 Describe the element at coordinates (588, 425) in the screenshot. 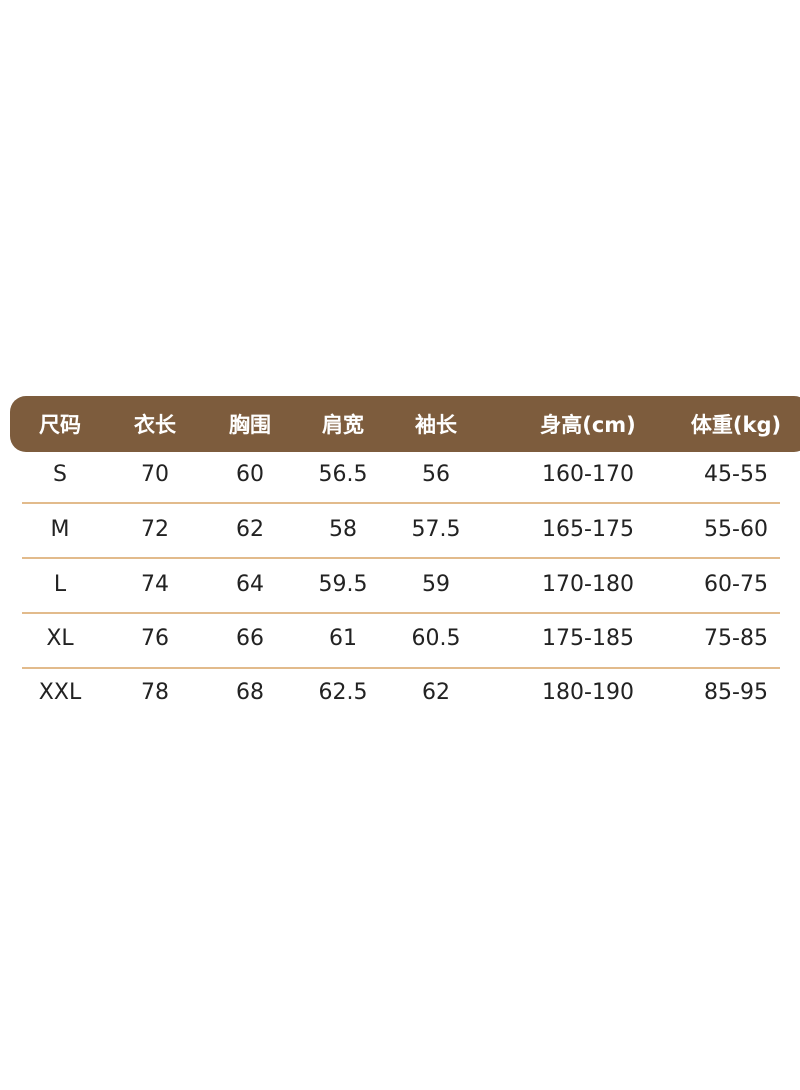

I see `column-header: 身高(cm)` at that location.